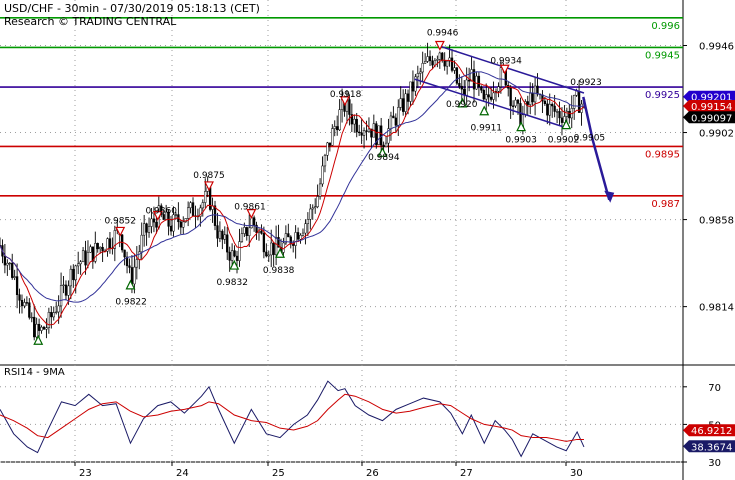  I want to click on price-annotation-label: 0.9894, so click(384, 158).